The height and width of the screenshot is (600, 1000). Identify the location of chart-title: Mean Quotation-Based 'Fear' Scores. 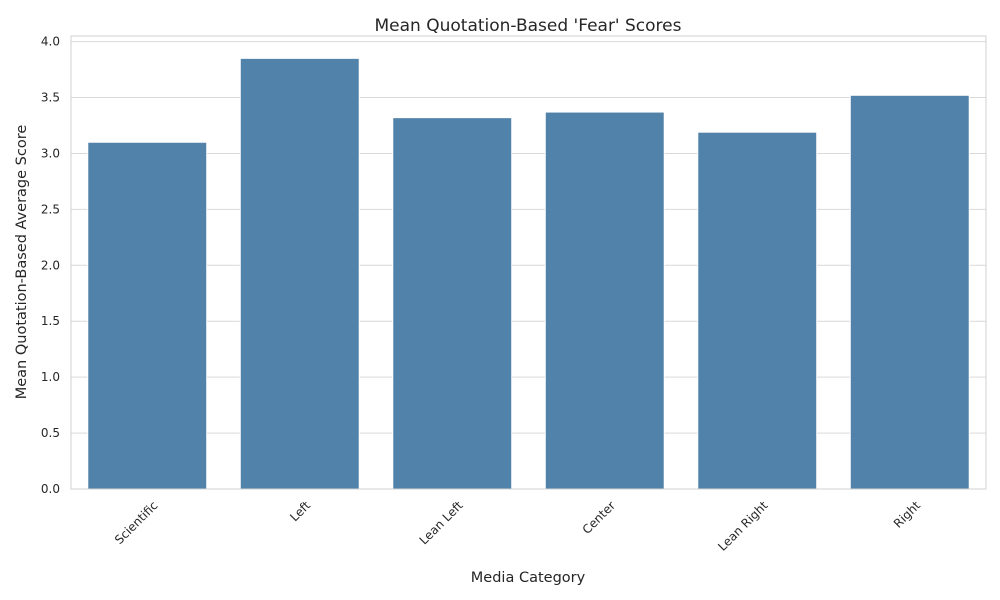
(528, 26).